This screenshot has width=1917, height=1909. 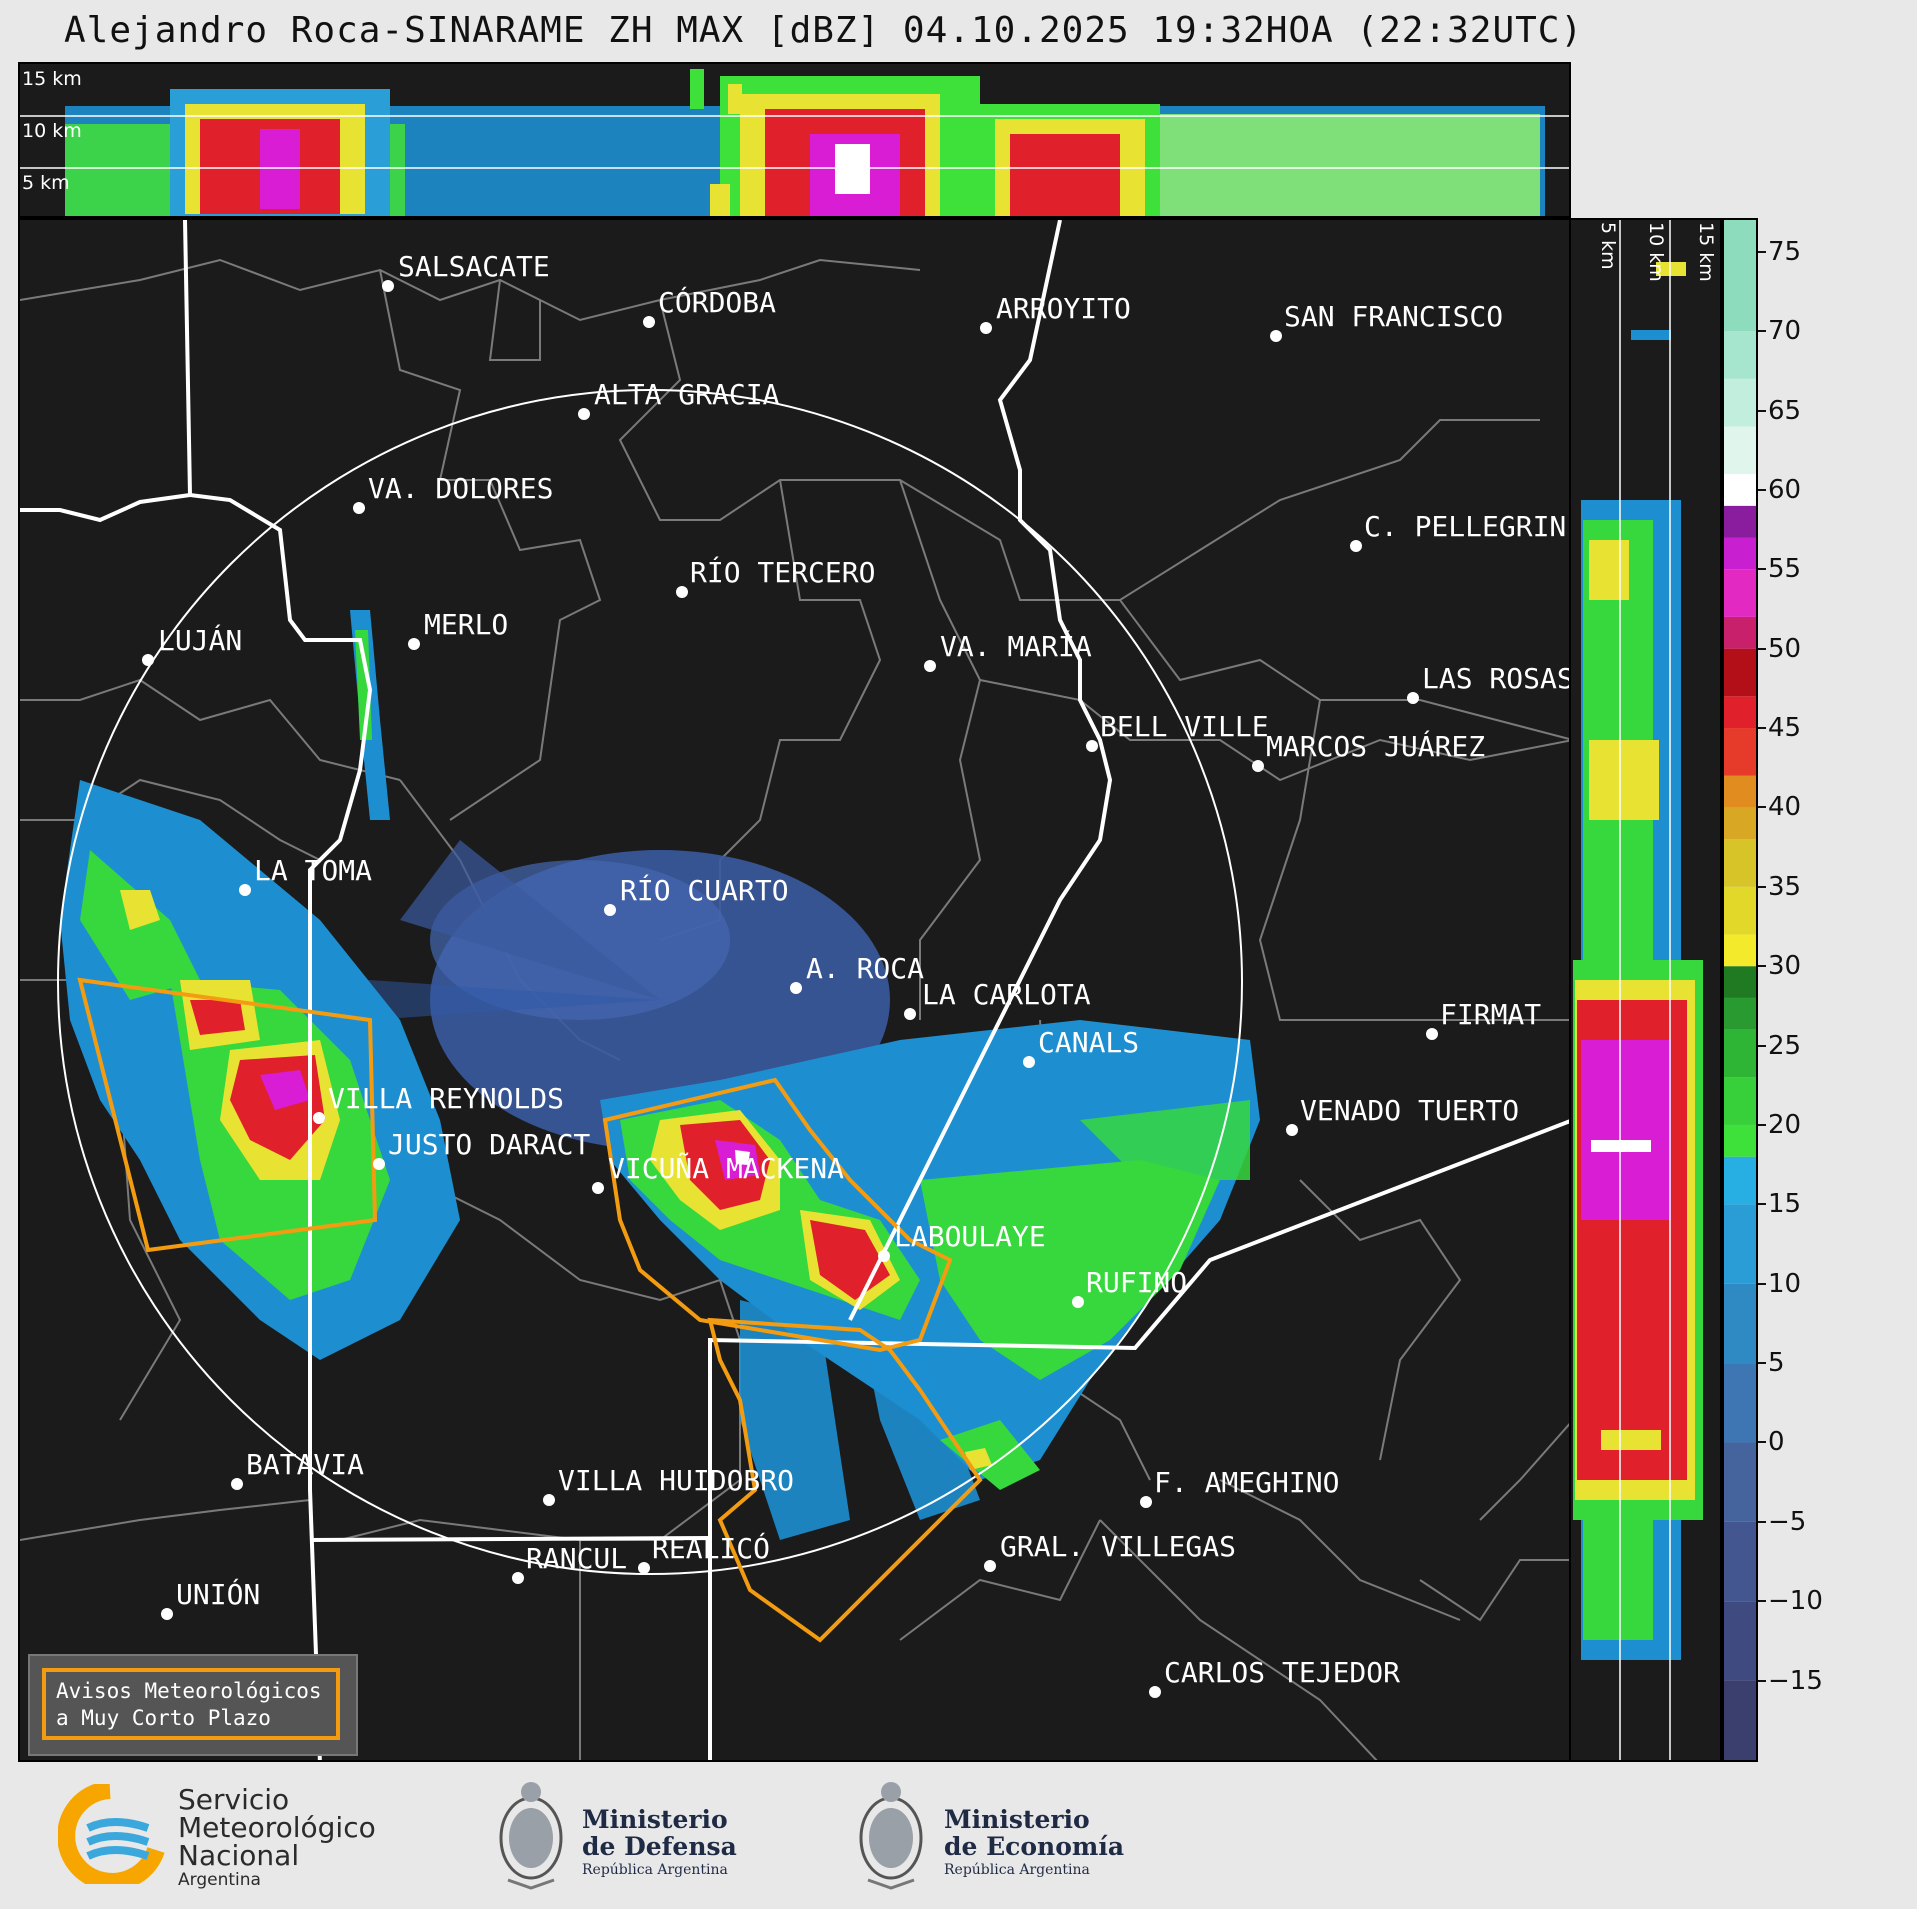 What do you see at coordinates (239, 1855) in the screenshot?
I see `smn-line3: Nacional` at bounding box center [239, 1855].